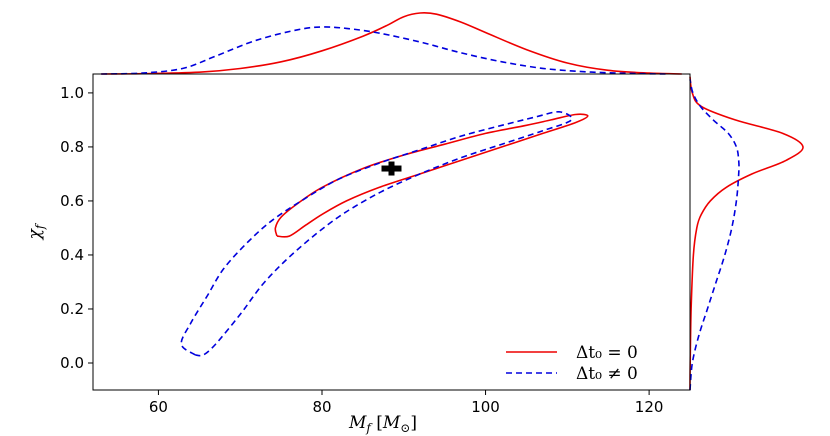 This screenshot has width=830, height=436. What do you see at coordinates (72, 309) in the screenshot?
I see `y-tick-label: 0.2` at bounding box center [72, 309].